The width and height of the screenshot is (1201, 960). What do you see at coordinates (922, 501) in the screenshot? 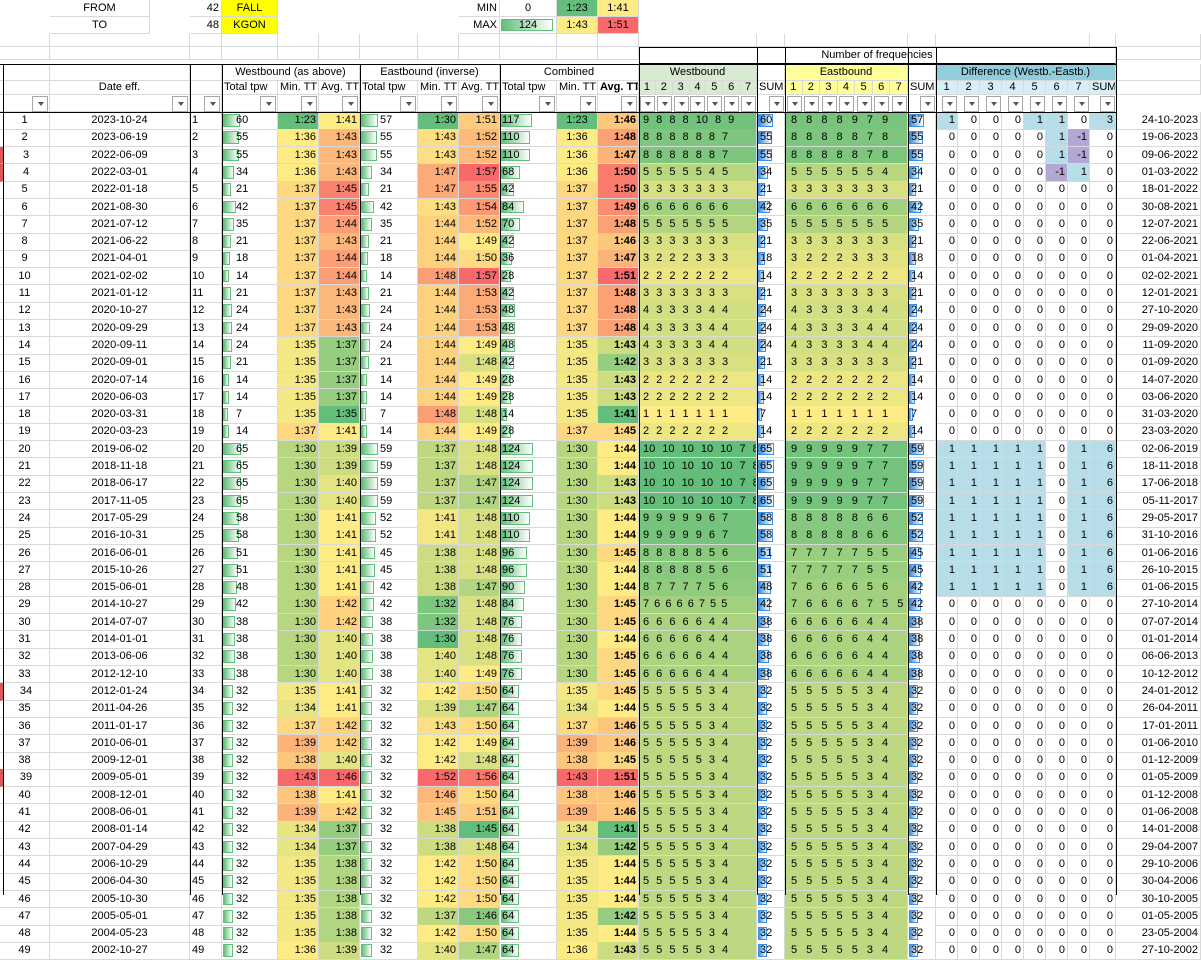
I see `eastbound-sum: 59` at bounding box center [922, 501].